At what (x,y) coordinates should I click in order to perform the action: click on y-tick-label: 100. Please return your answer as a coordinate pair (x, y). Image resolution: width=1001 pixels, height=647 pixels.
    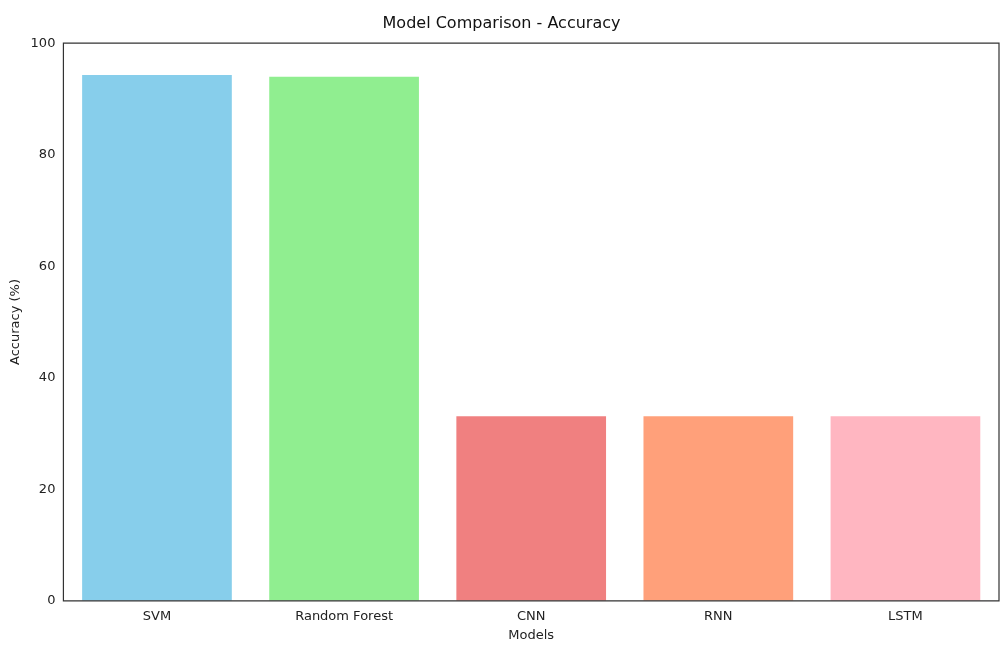
    Looking at the image, I should click on (43, 42).